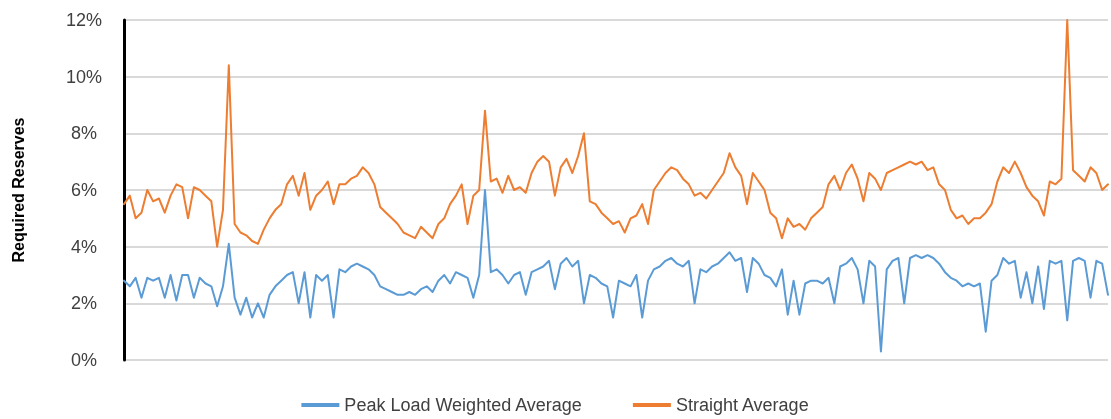 The width and height of the screenshot is (1111, 419). Describe the element at coordinates (84, 303) in the screenshot. I see `y-tick-label: 2%` at that location.